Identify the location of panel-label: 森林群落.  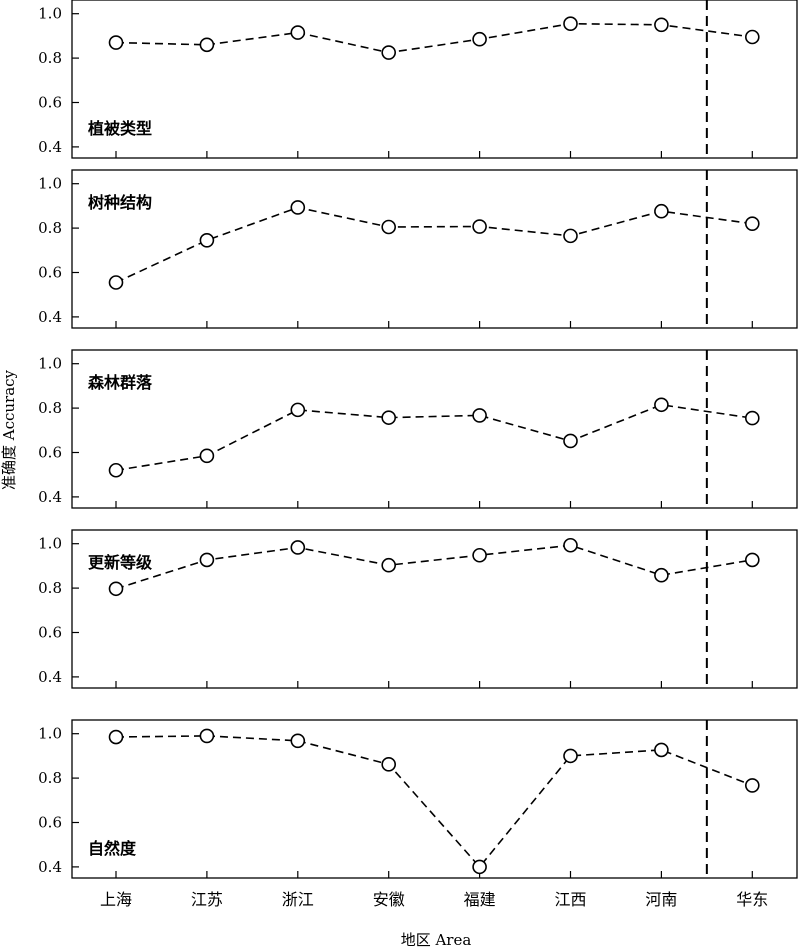
(120, 382).